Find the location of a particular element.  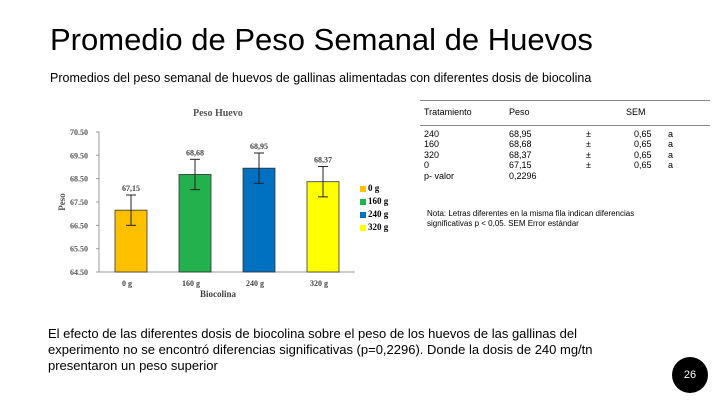

column-peso: 68,95 68,68 68,37 67,15 0,2296 is located at coordinates (523, 155).